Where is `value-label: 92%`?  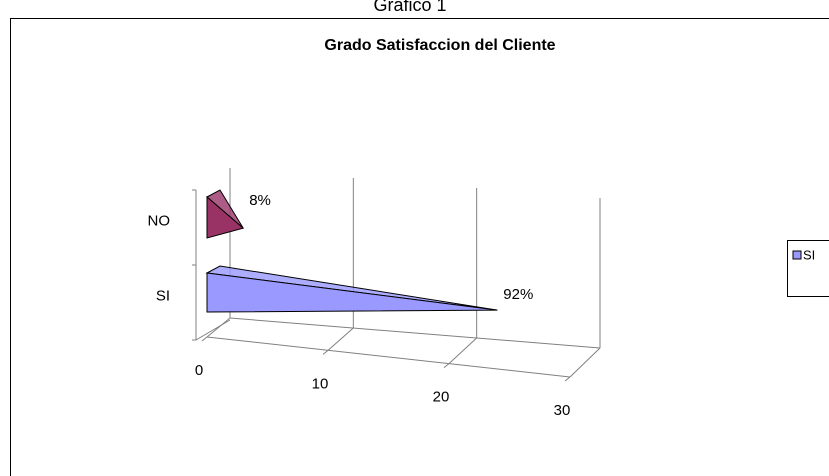
value-label: 92% is located at coordinates (518, 294).